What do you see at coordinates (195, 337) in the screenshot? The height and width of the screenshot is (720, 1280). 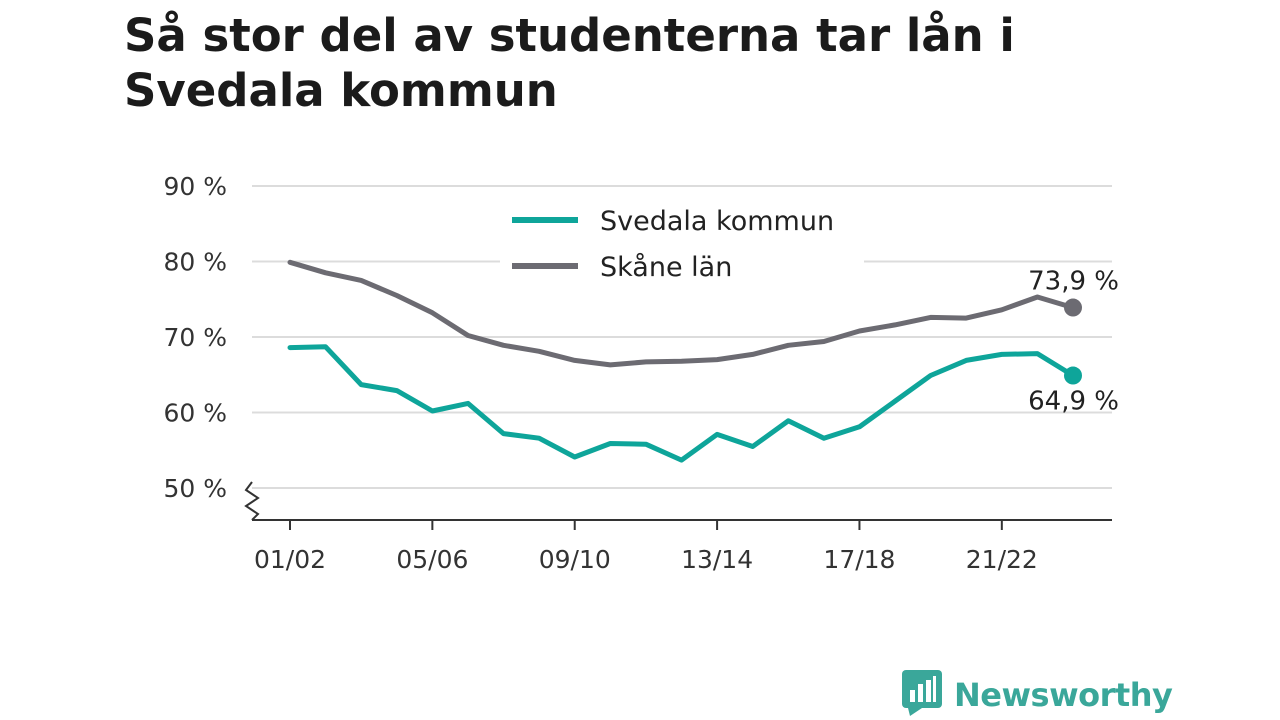 I see `y-tick-label: 70 %` at bounding box center [195, 337].